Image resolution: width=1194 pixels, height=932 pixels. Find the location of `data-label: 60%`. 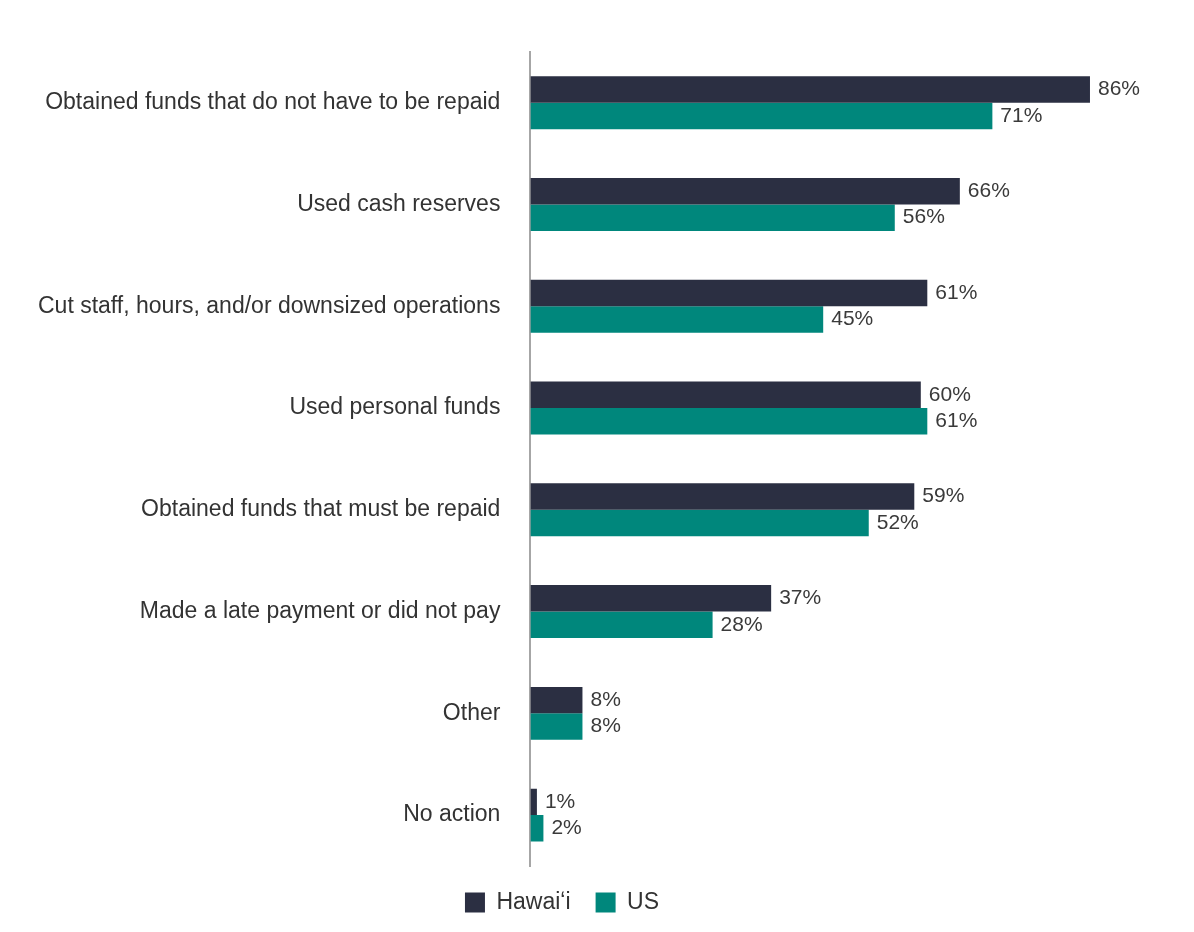

data-label: 60% is located at coordinates (949, 393).